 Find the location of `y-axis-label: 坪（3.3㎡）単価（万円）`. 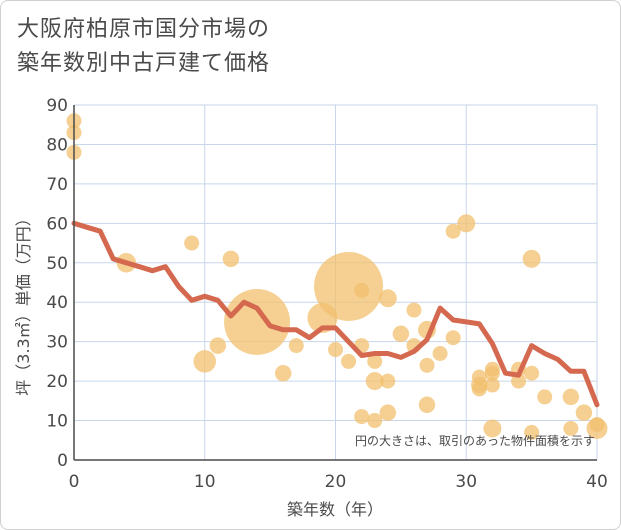

y-axis-label: 坪（3.3㎡）単価（万円） is located at coordinates (23, 302).